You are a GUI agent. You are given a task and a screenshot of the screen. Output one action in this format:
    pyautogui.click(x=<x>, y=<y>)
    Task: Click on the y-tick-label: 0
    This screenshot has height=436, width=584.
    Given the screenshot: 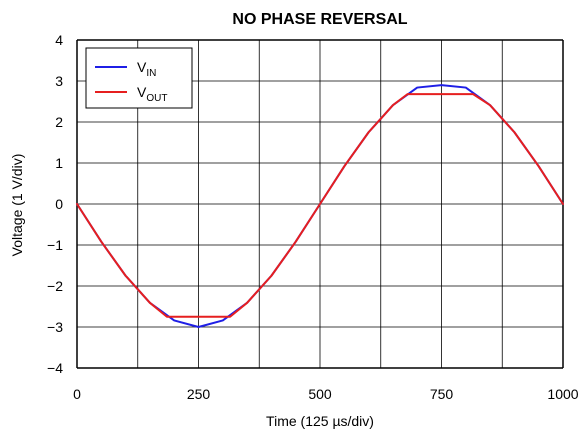 What is the action you would take?
    pyautogui.click(x=59, y=204)
    